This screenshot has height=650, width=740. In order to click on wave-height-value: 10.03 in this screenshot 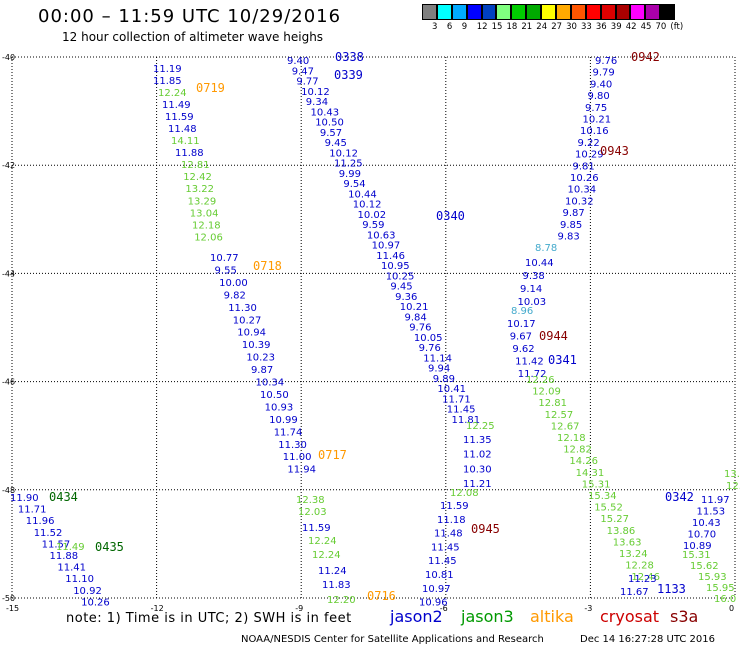, I will do `click(532, 302)`.